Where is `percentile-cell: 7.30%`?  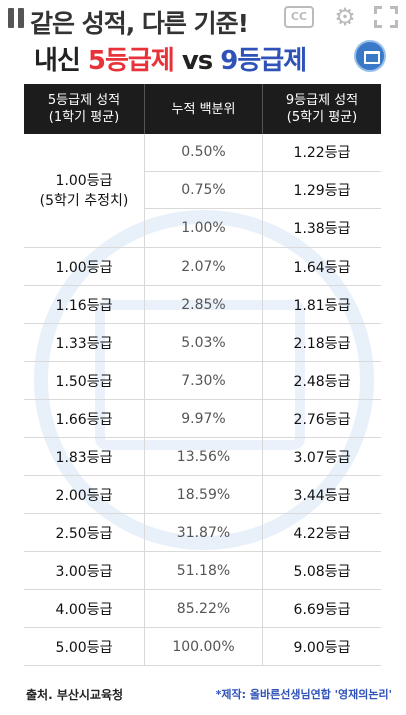 percentile-cell: 7.30% is located at coordinates (204, 380).